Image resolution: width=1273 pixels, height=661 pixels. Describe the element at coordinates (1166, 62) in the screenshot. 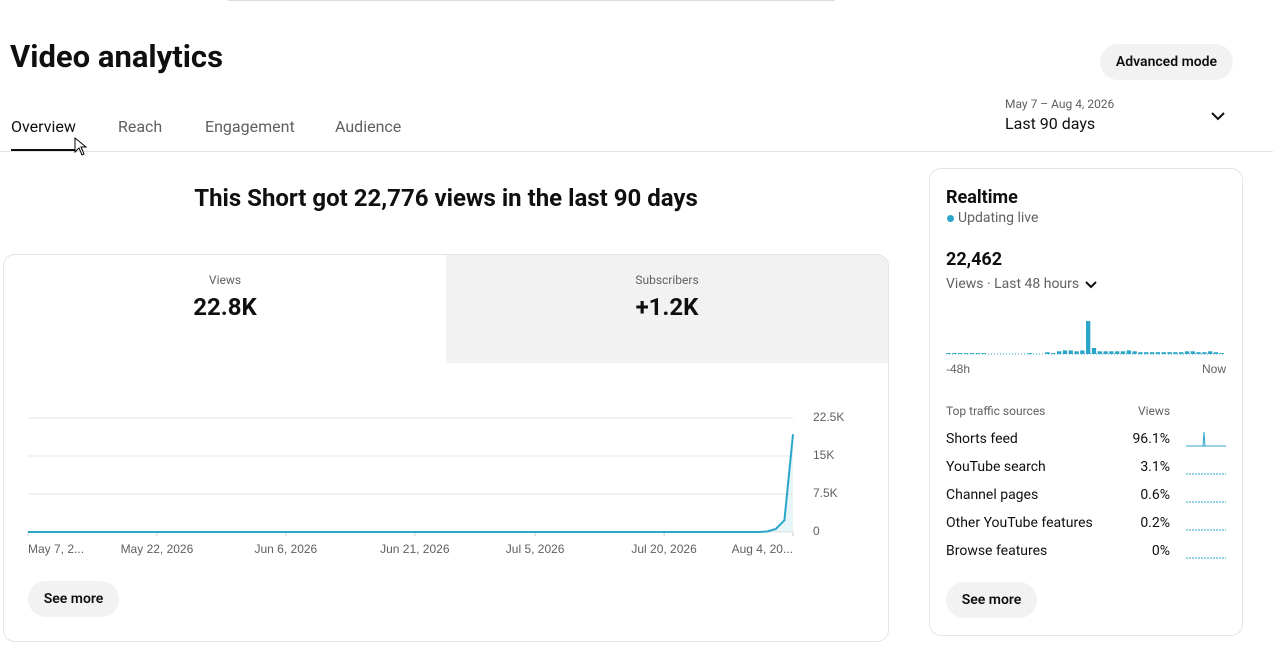

I see `advanced-mode-button: Advanced mode` at that location.